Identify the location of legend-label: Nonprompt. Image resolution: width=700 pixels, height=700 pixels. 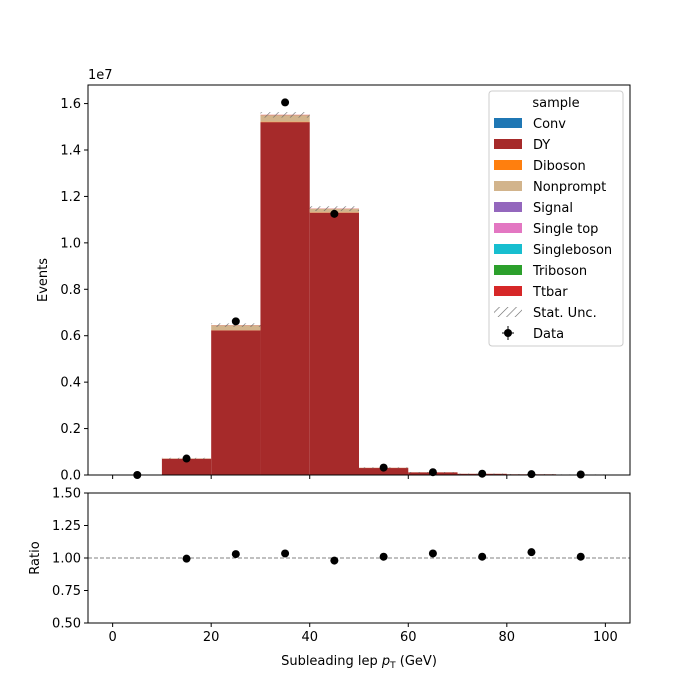
(569, 187).